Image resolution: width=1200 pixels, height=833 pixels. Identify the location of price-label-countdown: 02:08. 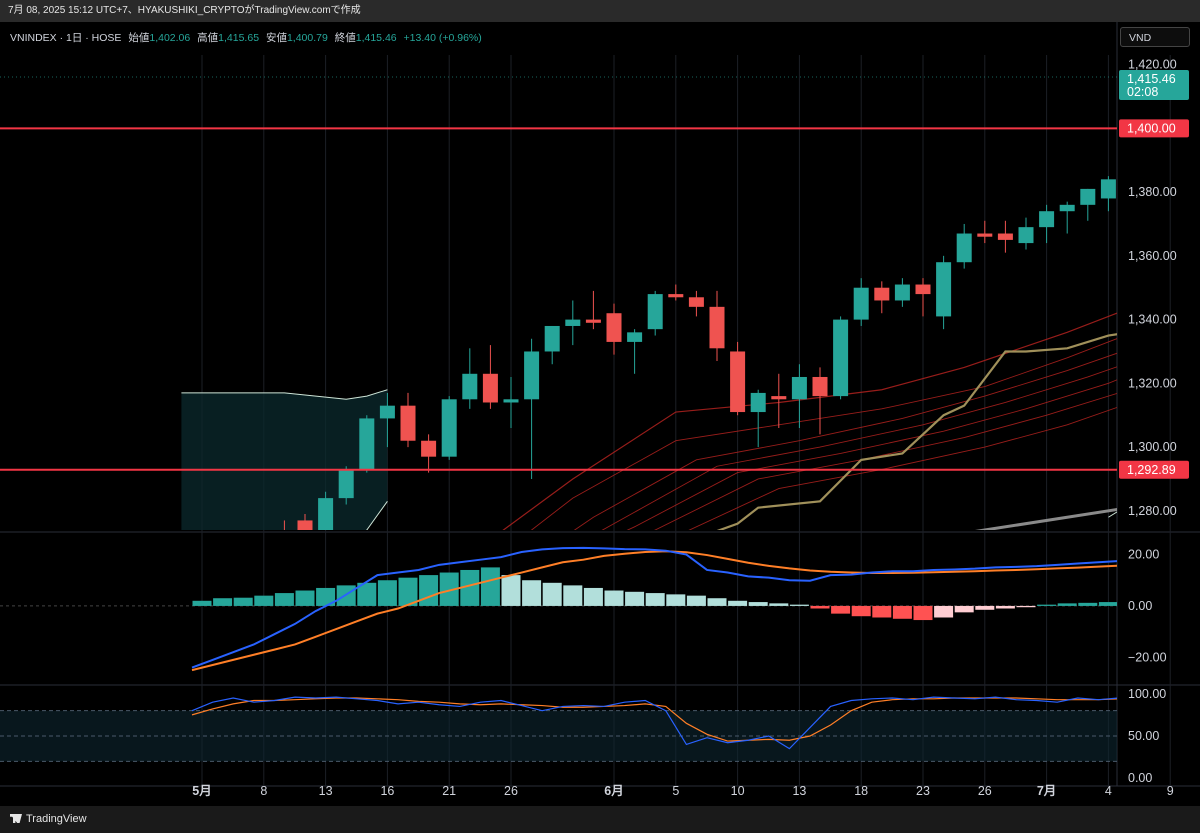
(1142, 92).